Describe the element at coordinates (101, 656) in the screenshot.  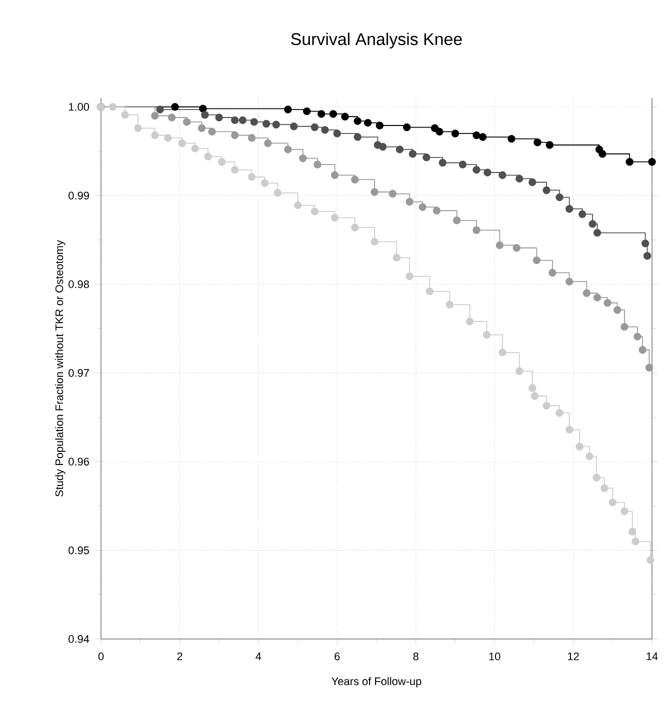
I see `x-tick-label: 0` at that location.